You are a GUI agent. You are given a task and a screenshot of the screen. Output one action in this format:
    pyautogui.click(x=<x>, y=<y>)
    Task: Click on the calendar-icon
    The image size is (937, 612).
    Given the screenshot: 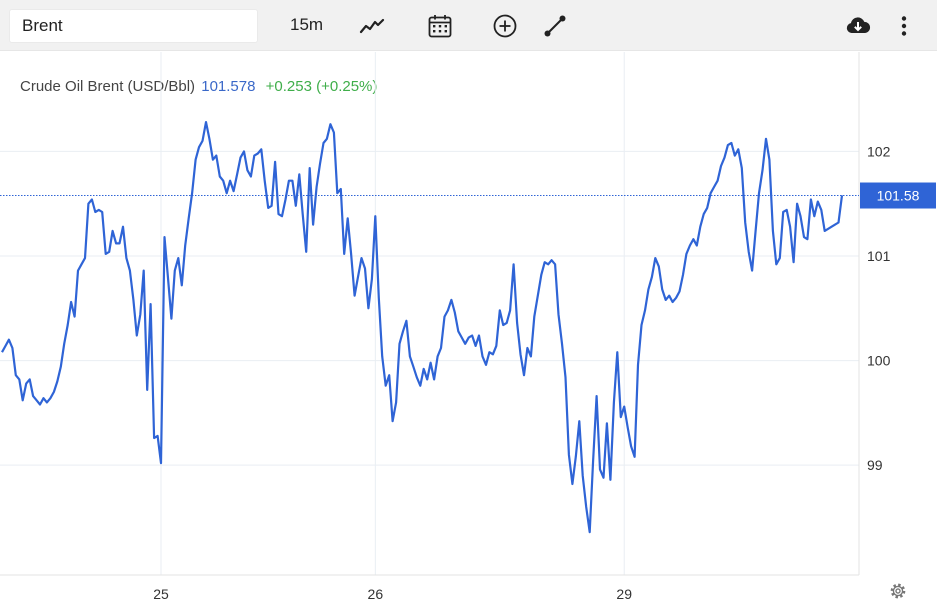 What is the action you would take?
    pyautogui.click(x=440, y=26)
    